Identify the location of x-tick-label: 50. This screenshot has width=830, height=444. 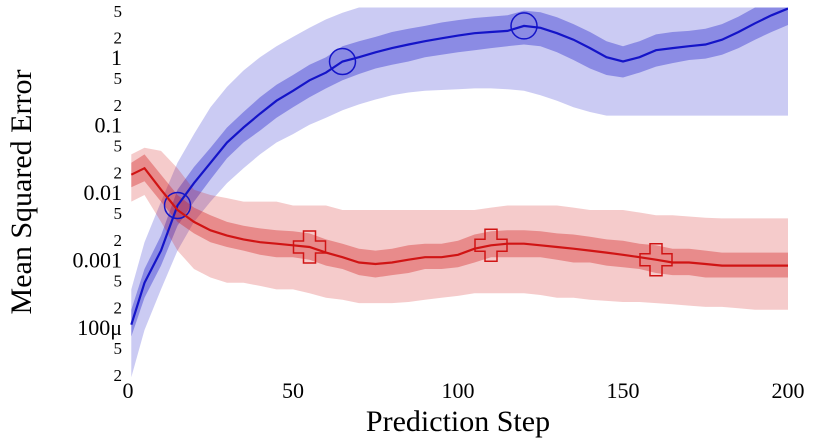
(293, 390).